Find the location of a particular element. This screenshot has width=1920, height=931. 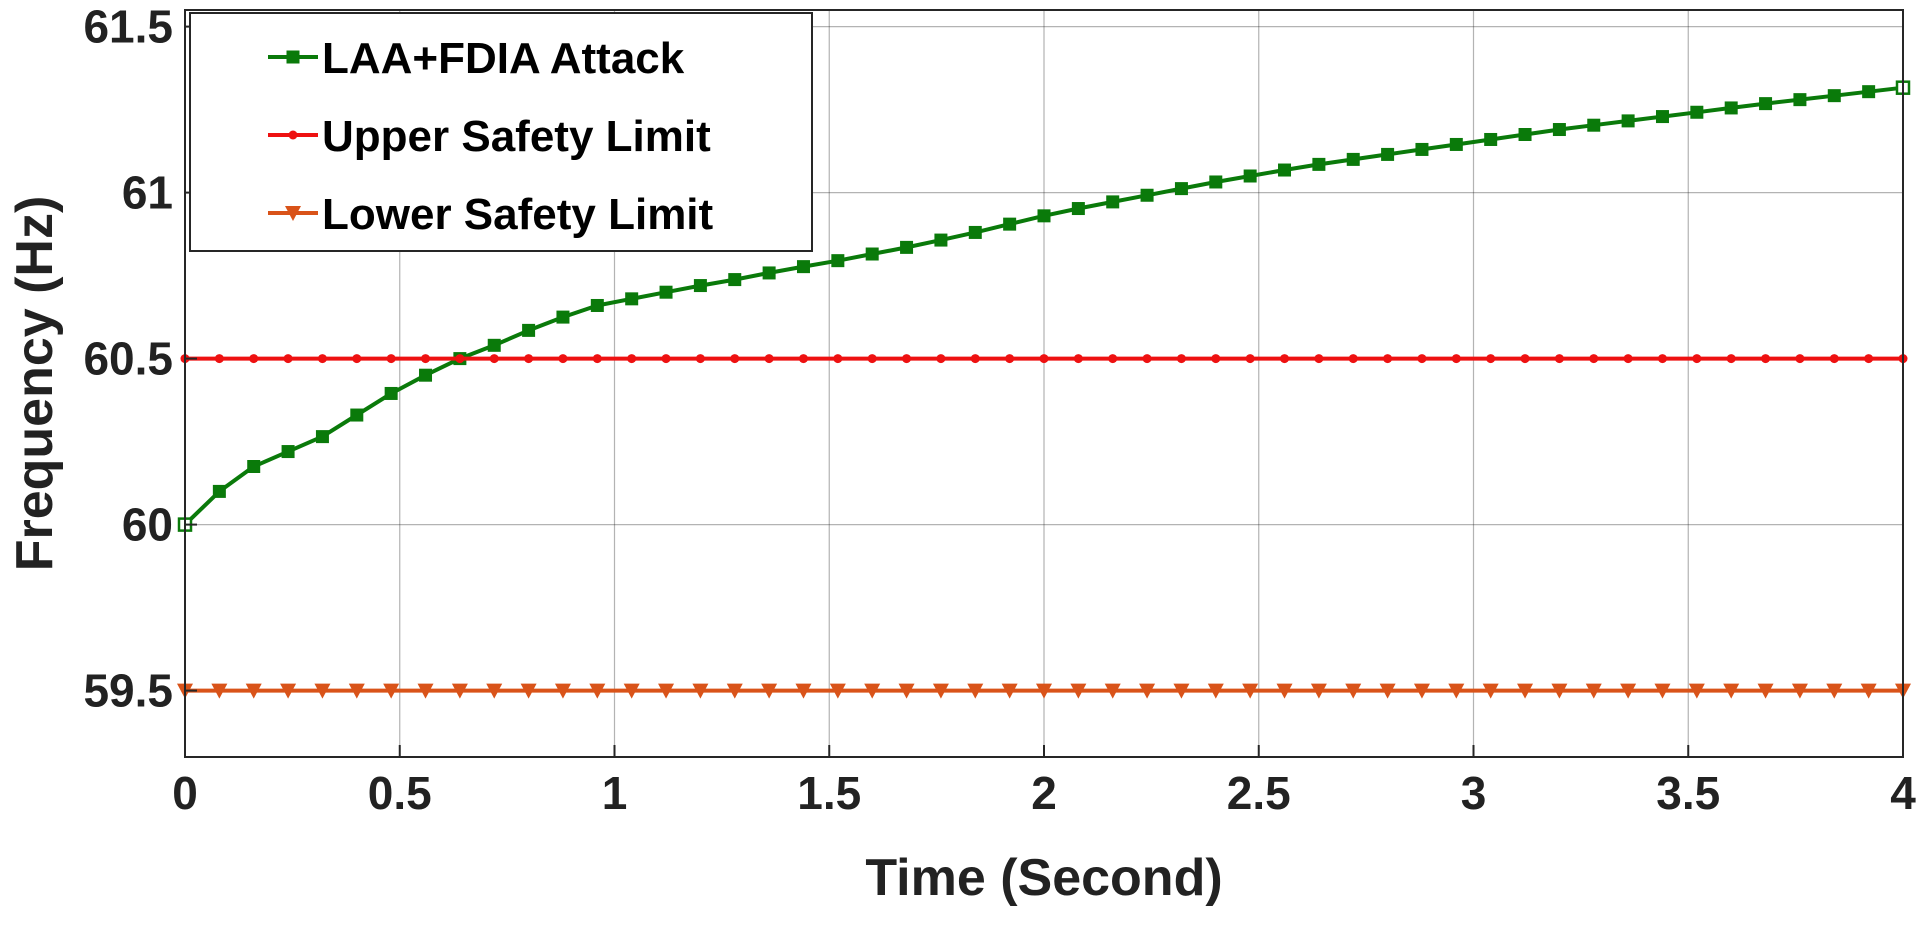

y-tick-label: 60.5 is located at coordinates (128, 359).